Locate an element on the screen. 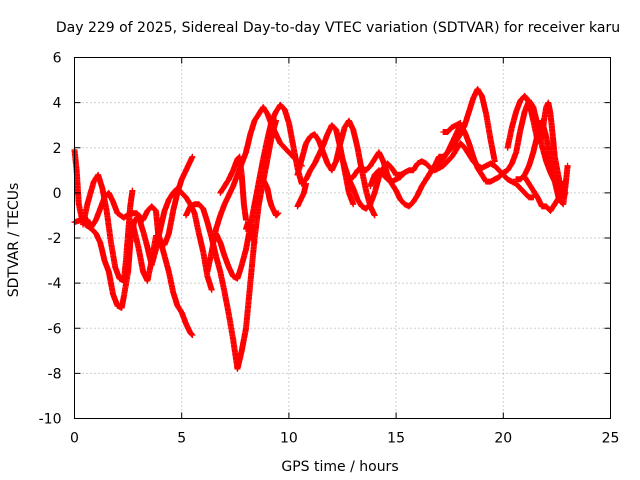  x-tick-label: 25 is located at coordinates (611, 439).